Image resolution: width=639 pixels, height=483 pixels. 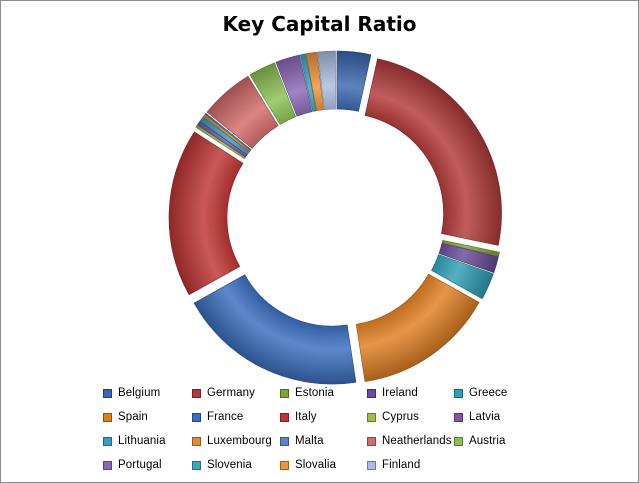 What do you see at coordinates (400, 393) in the screenshot?
I see `legend-label: Ireland` at bounding box center [400, 393].